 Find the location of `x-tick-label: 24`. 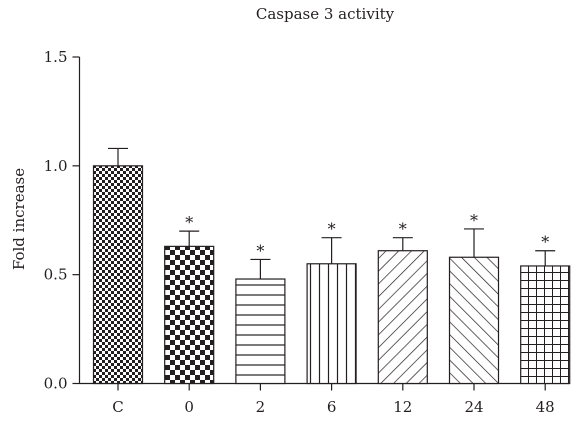

x-tick-label: 24 is located at coordinates (473, 407).